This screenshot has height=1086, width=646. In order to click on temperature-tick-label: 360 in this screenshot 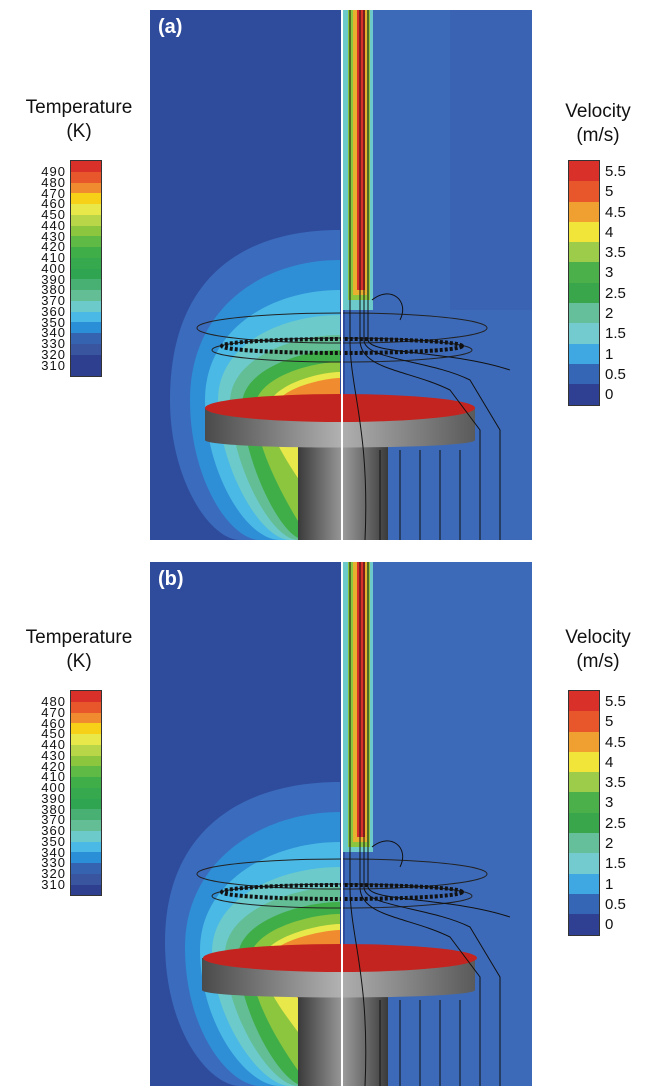, I will do `click(53, 311)`.